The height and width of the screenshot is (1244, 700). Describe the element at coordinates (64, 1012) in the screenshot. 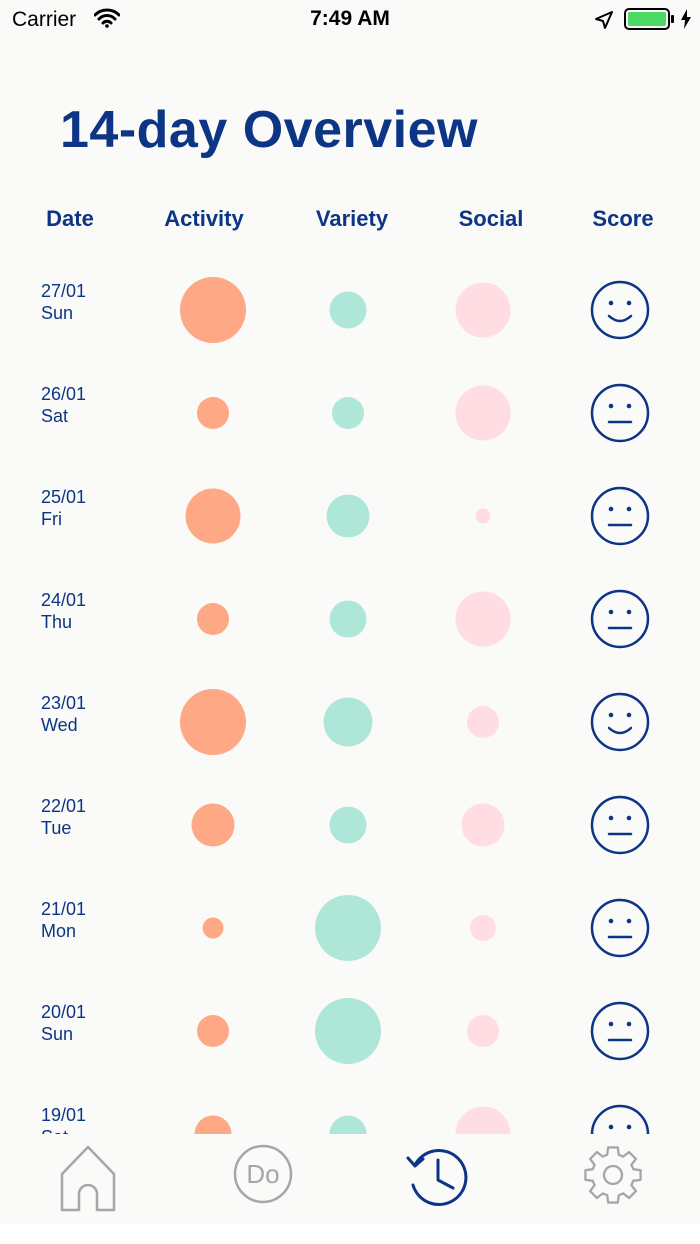

I see `row-date-value: 20/01` at that location.